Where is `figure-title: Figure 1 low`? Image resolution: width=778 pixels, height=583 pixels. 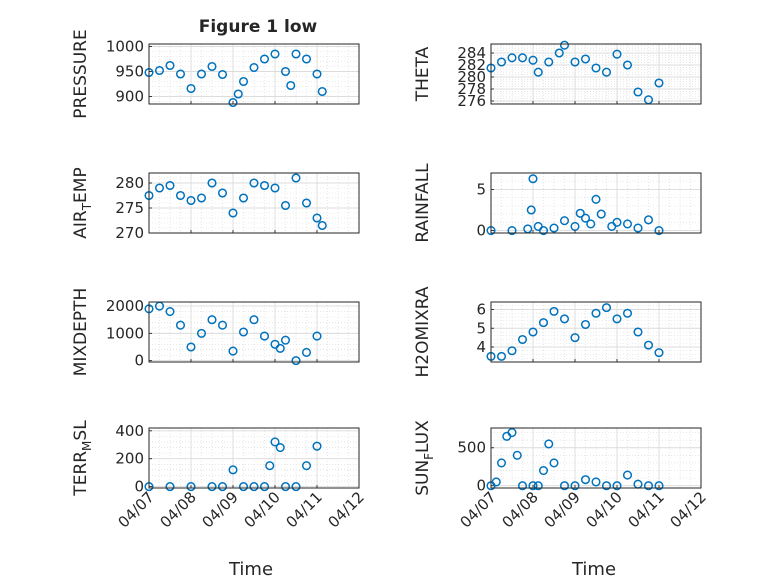
figure-title: Figure 1 low is located at coordinates (258, 27).